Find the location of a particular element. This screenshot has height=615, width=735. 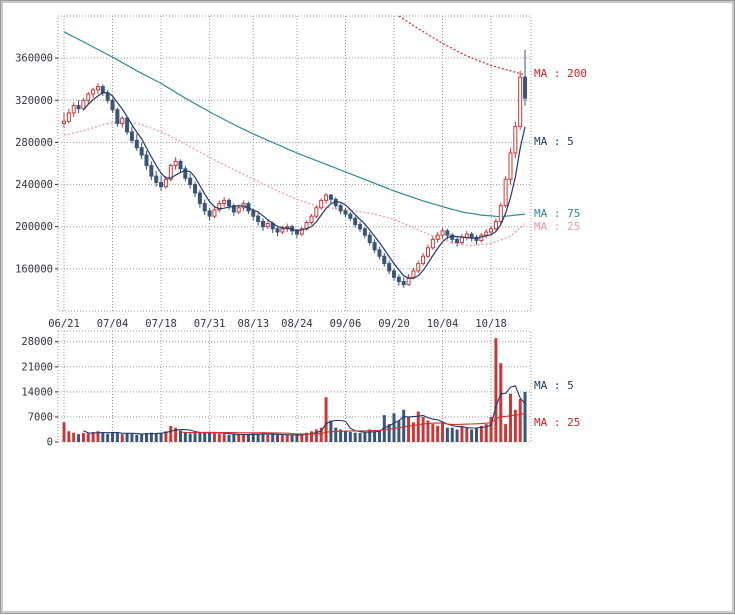

price-axis-label: 360000 is located at coordinates (34, 59).